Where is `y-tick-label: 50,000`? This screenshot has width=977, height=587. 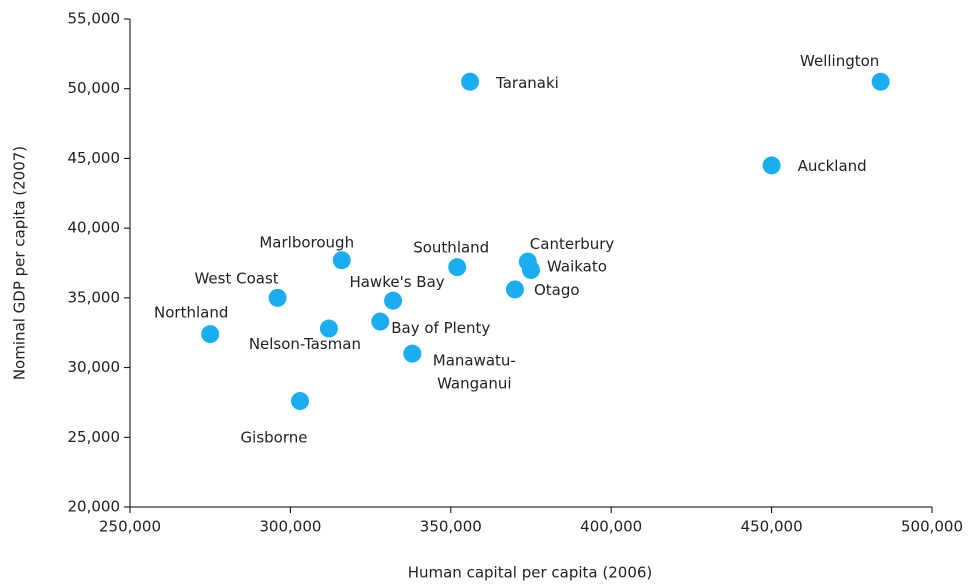
y-tick-label: 50,000 is located at coordinates (94, 88).